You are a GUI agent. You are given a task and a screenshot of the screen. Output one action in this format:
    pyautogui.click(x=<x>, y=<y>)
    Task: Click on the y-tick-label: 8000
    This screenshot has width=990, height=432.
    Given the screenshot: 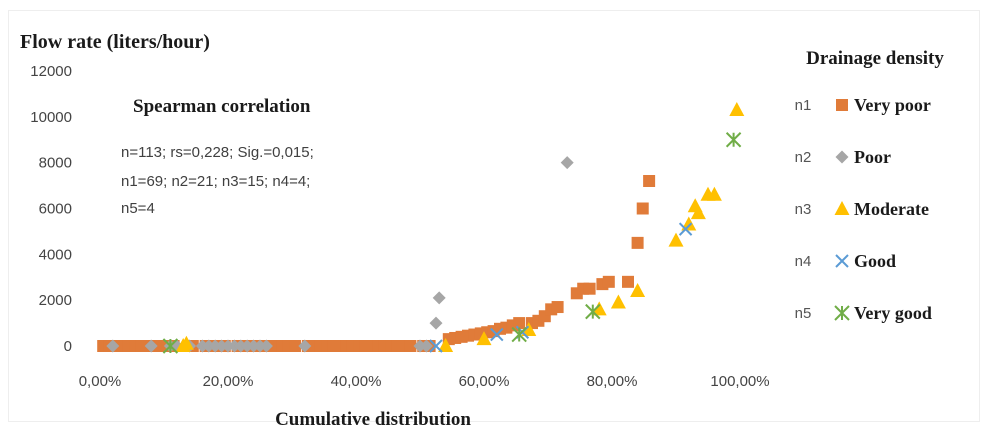 What is the action you would take?
    pyautogui.click(x=55, y=163)
    